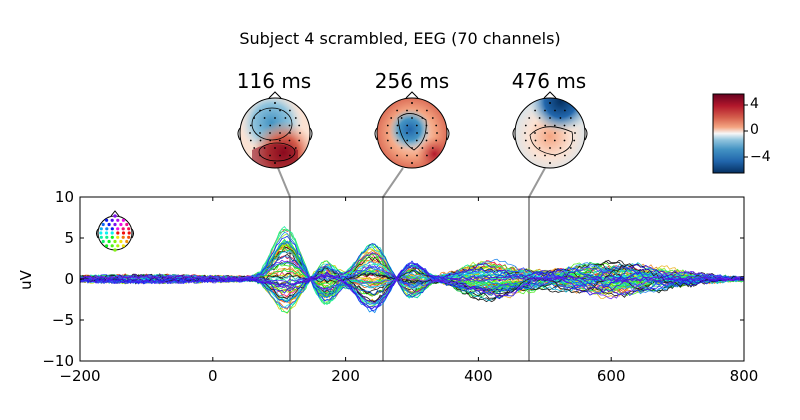 The width and height of the screenshot is (800, 420). Describe the element at coordinates (549, 81) in the screenshot. I see `topomap-label-3: 476 ms` at that location.